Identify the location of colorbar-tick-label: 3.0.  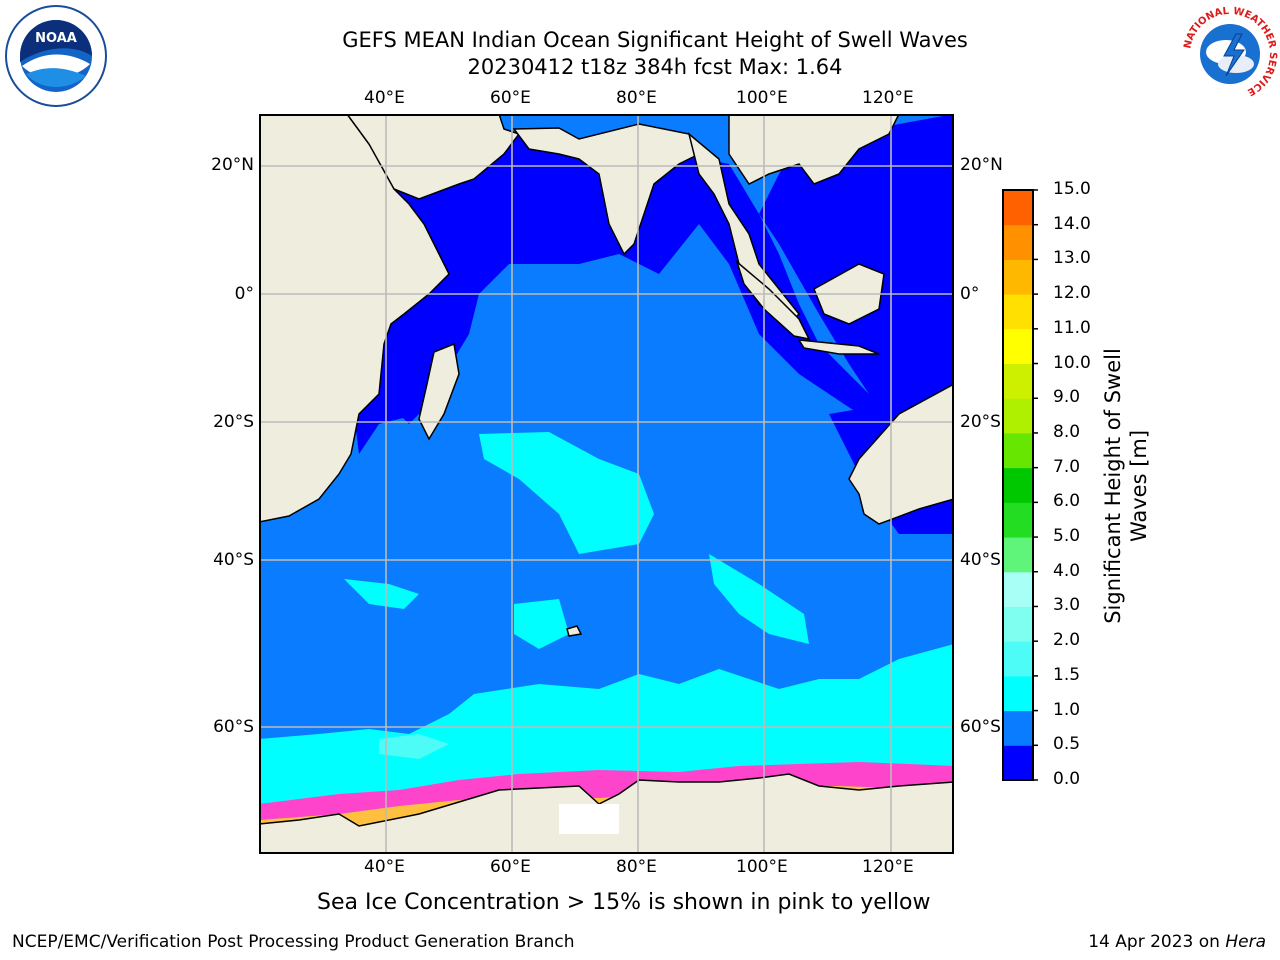
(1067, 605).